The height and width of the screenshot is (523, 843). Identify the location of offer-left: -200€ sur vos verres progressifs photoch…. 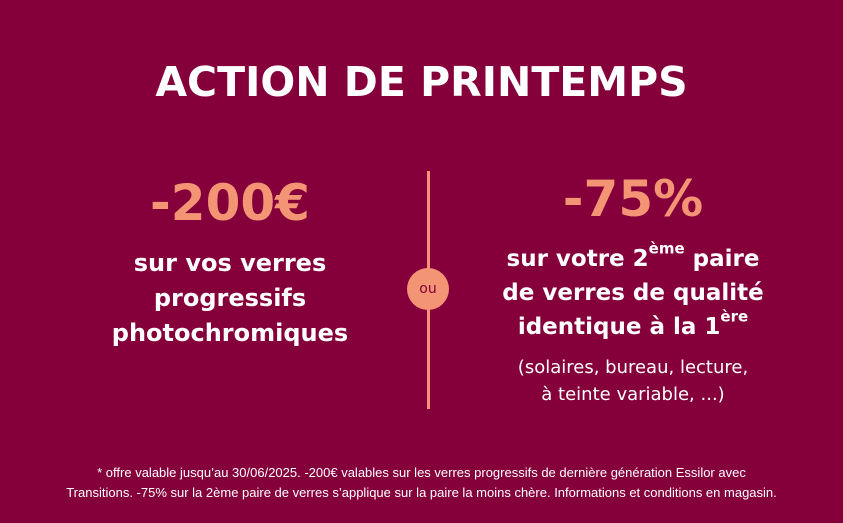
(230, 261).